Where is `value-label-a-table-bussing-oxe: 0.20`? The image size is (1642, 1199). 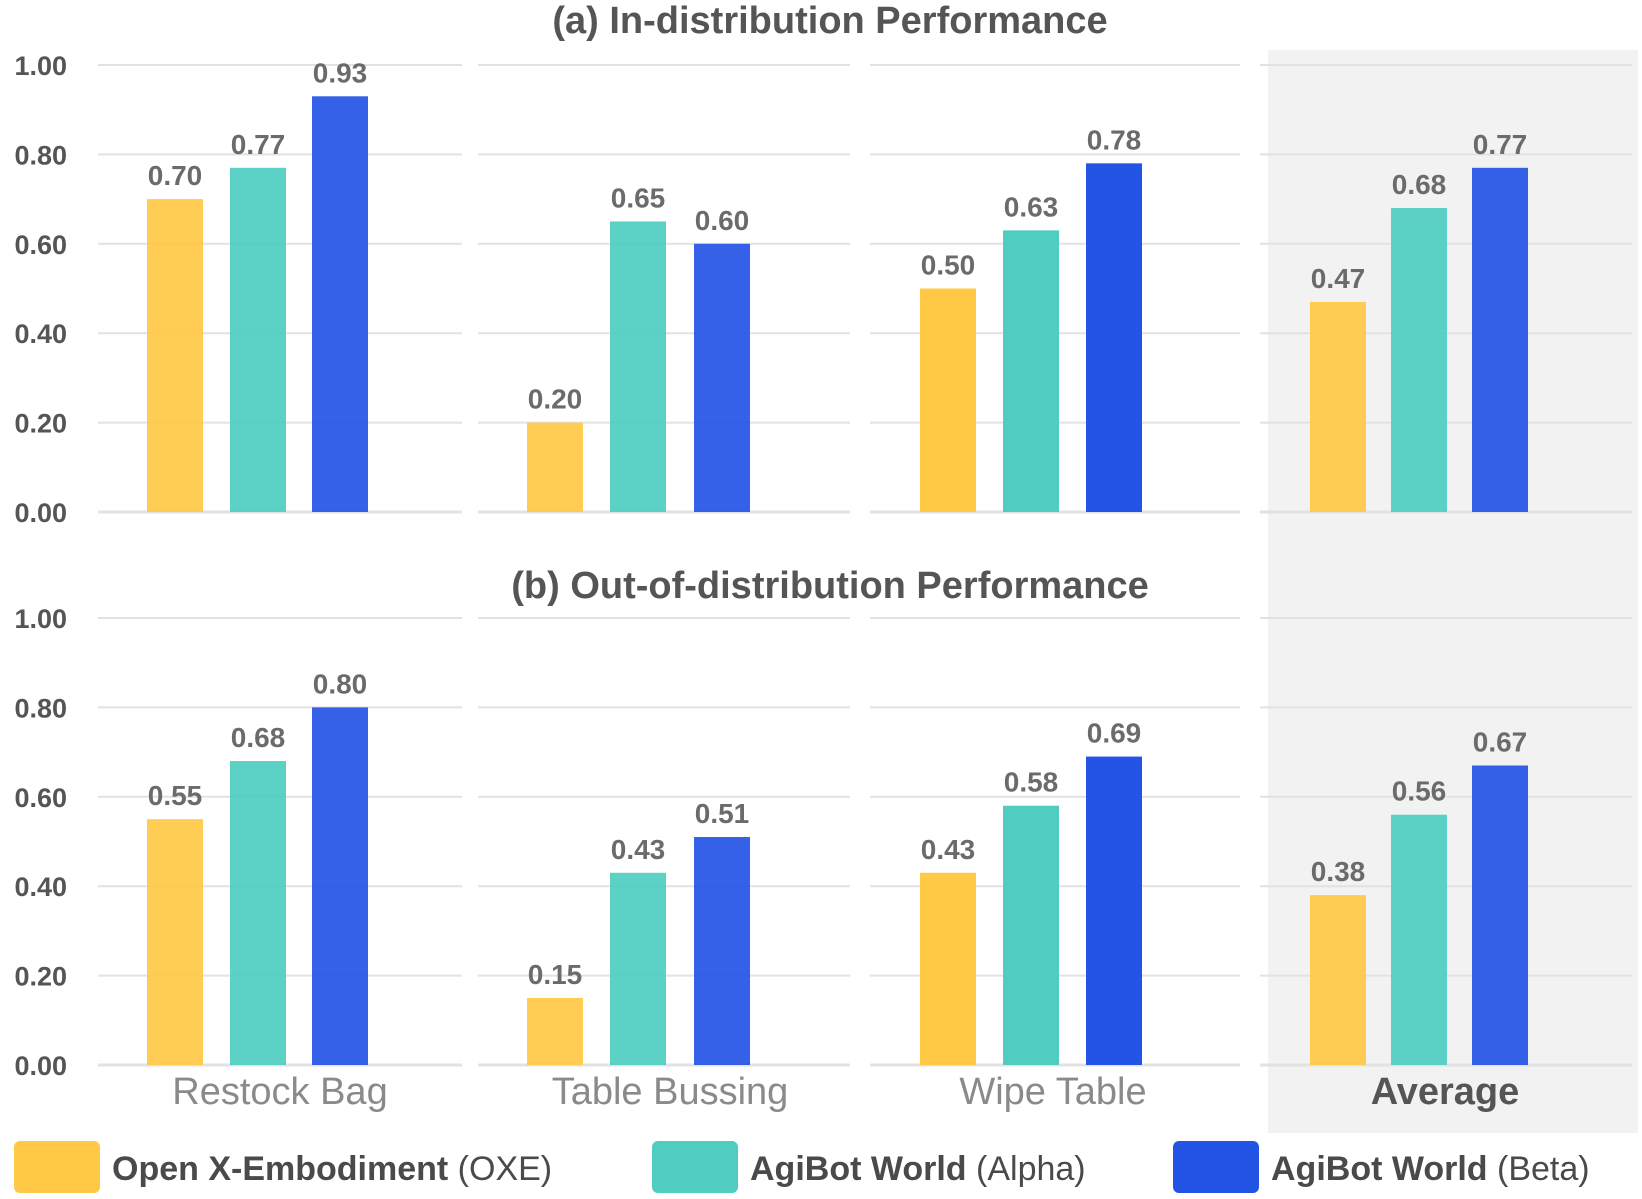
value-label-a-table-bussing-oxe: 0.20 is located at coordinates (555, 399).